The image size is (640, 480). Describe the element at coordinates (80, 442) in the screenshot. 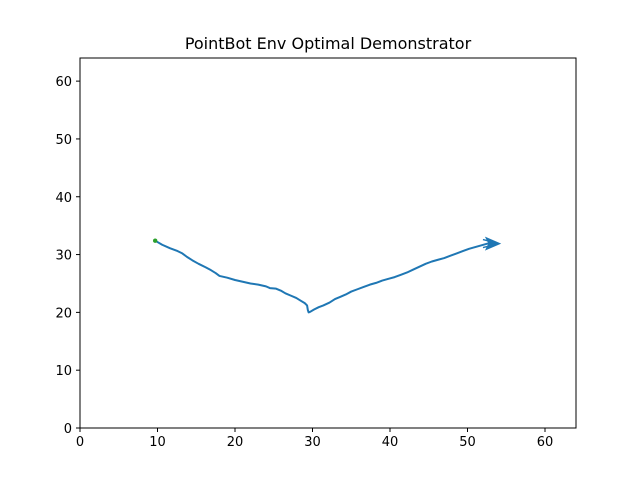

I see `x-tick-label: 0` at that location.